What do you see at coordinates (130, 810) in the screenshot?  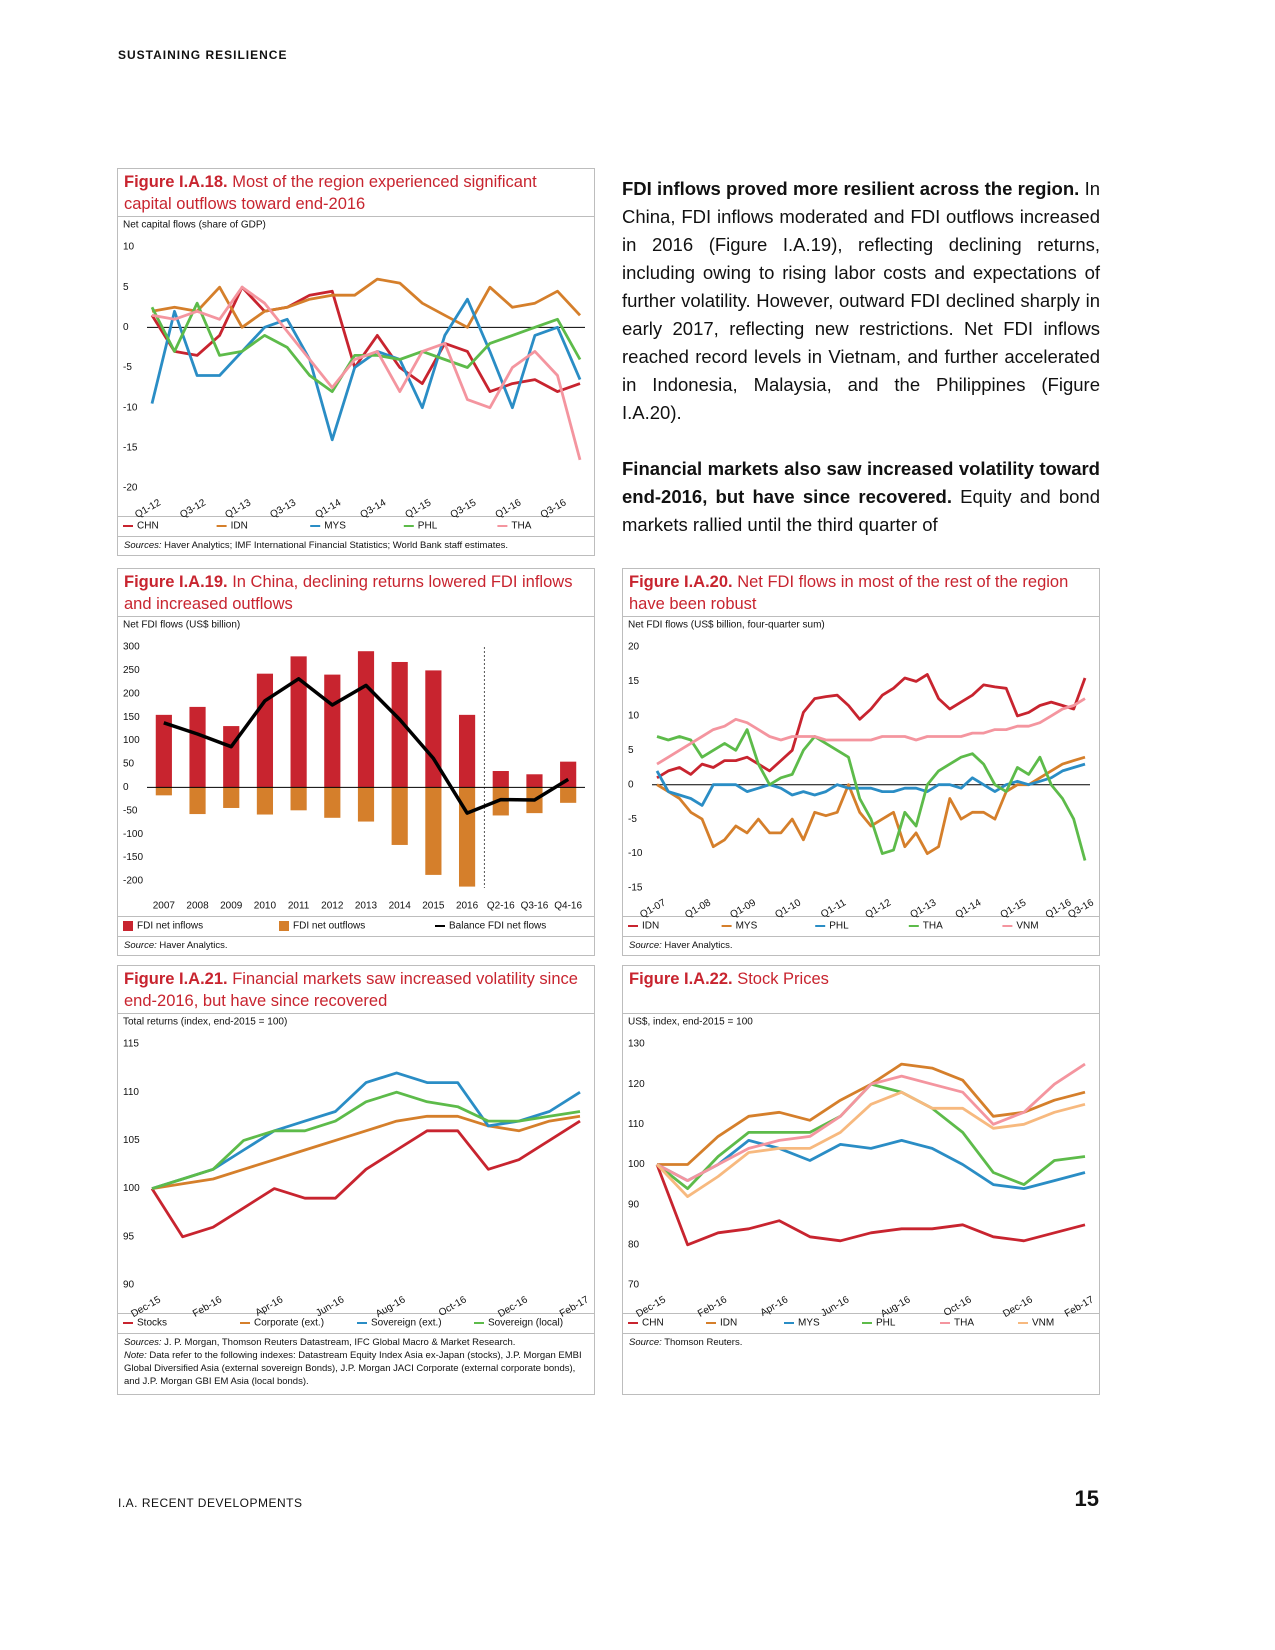 I see `y-tick-label: -50` at bounding box center [130, 810].